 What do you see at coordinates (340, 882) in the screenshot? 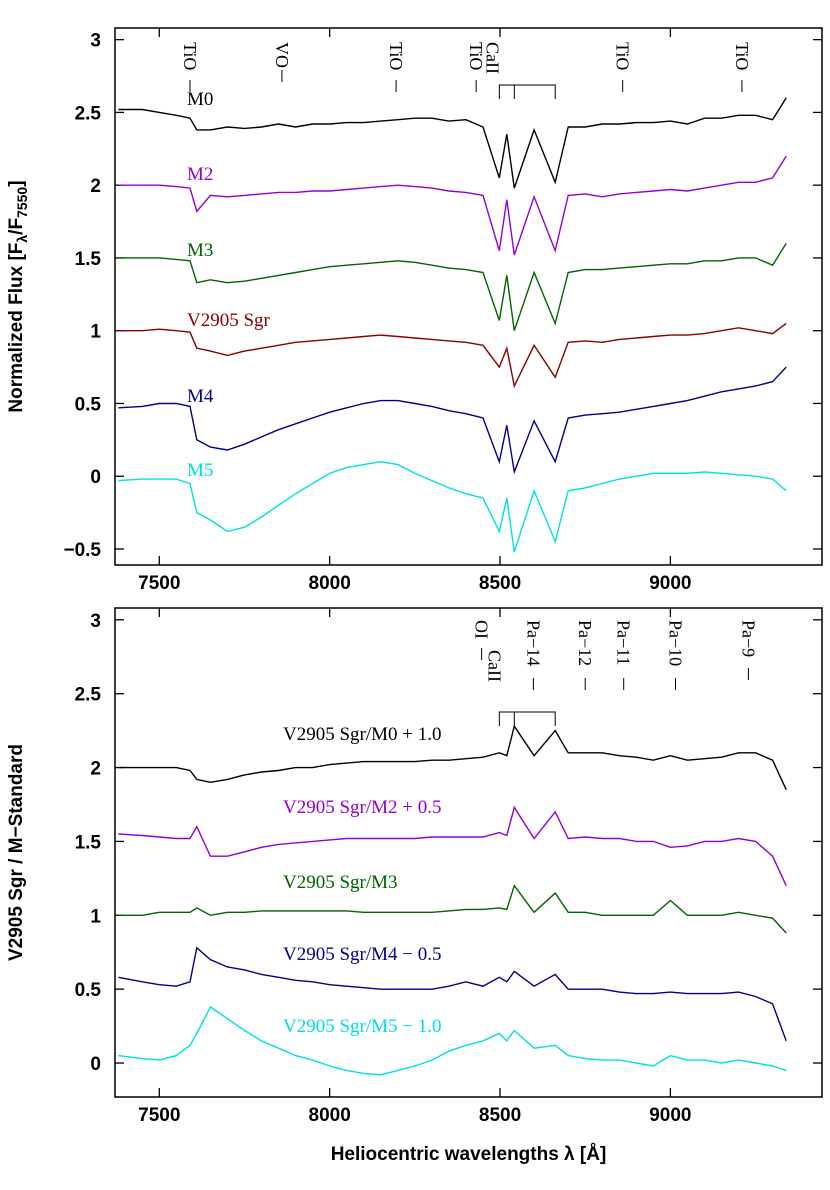
I see `series-label: V2905 Sgr/M3` at bounding box center [340, 882].